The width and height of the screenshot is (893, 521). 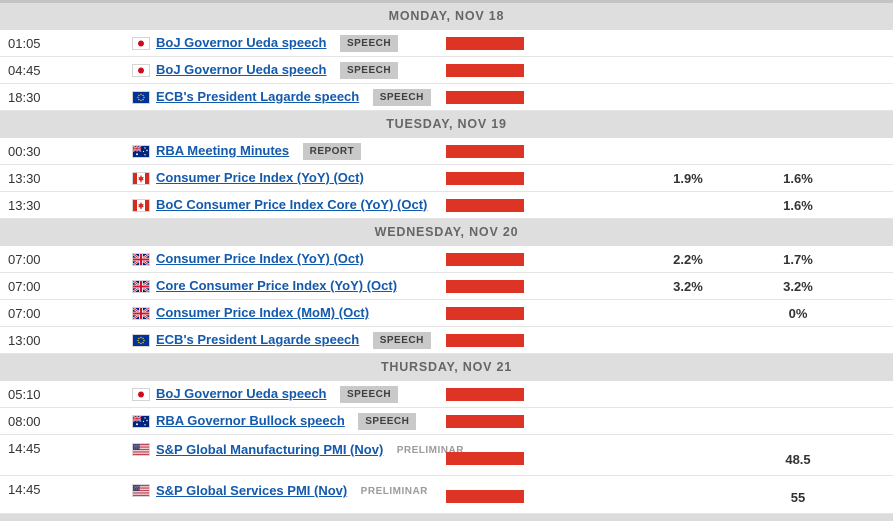 What do you see at coordinates (263, 312) in the screenshot?
I see `event-link: Consumer Price Index (MoM) (Oct)` at bounding box center [263, 312].